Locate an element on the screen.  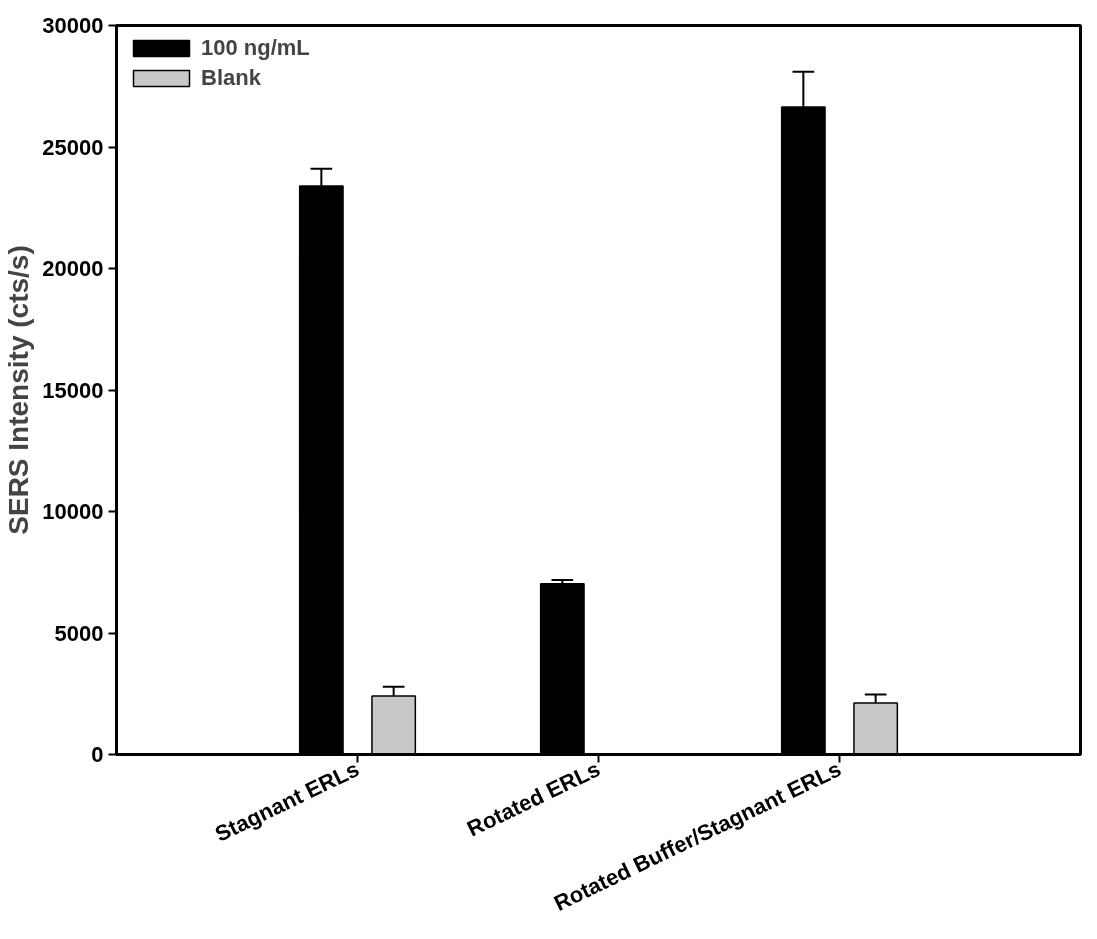
legend-label: Blank is located at coordinates (231, 78).